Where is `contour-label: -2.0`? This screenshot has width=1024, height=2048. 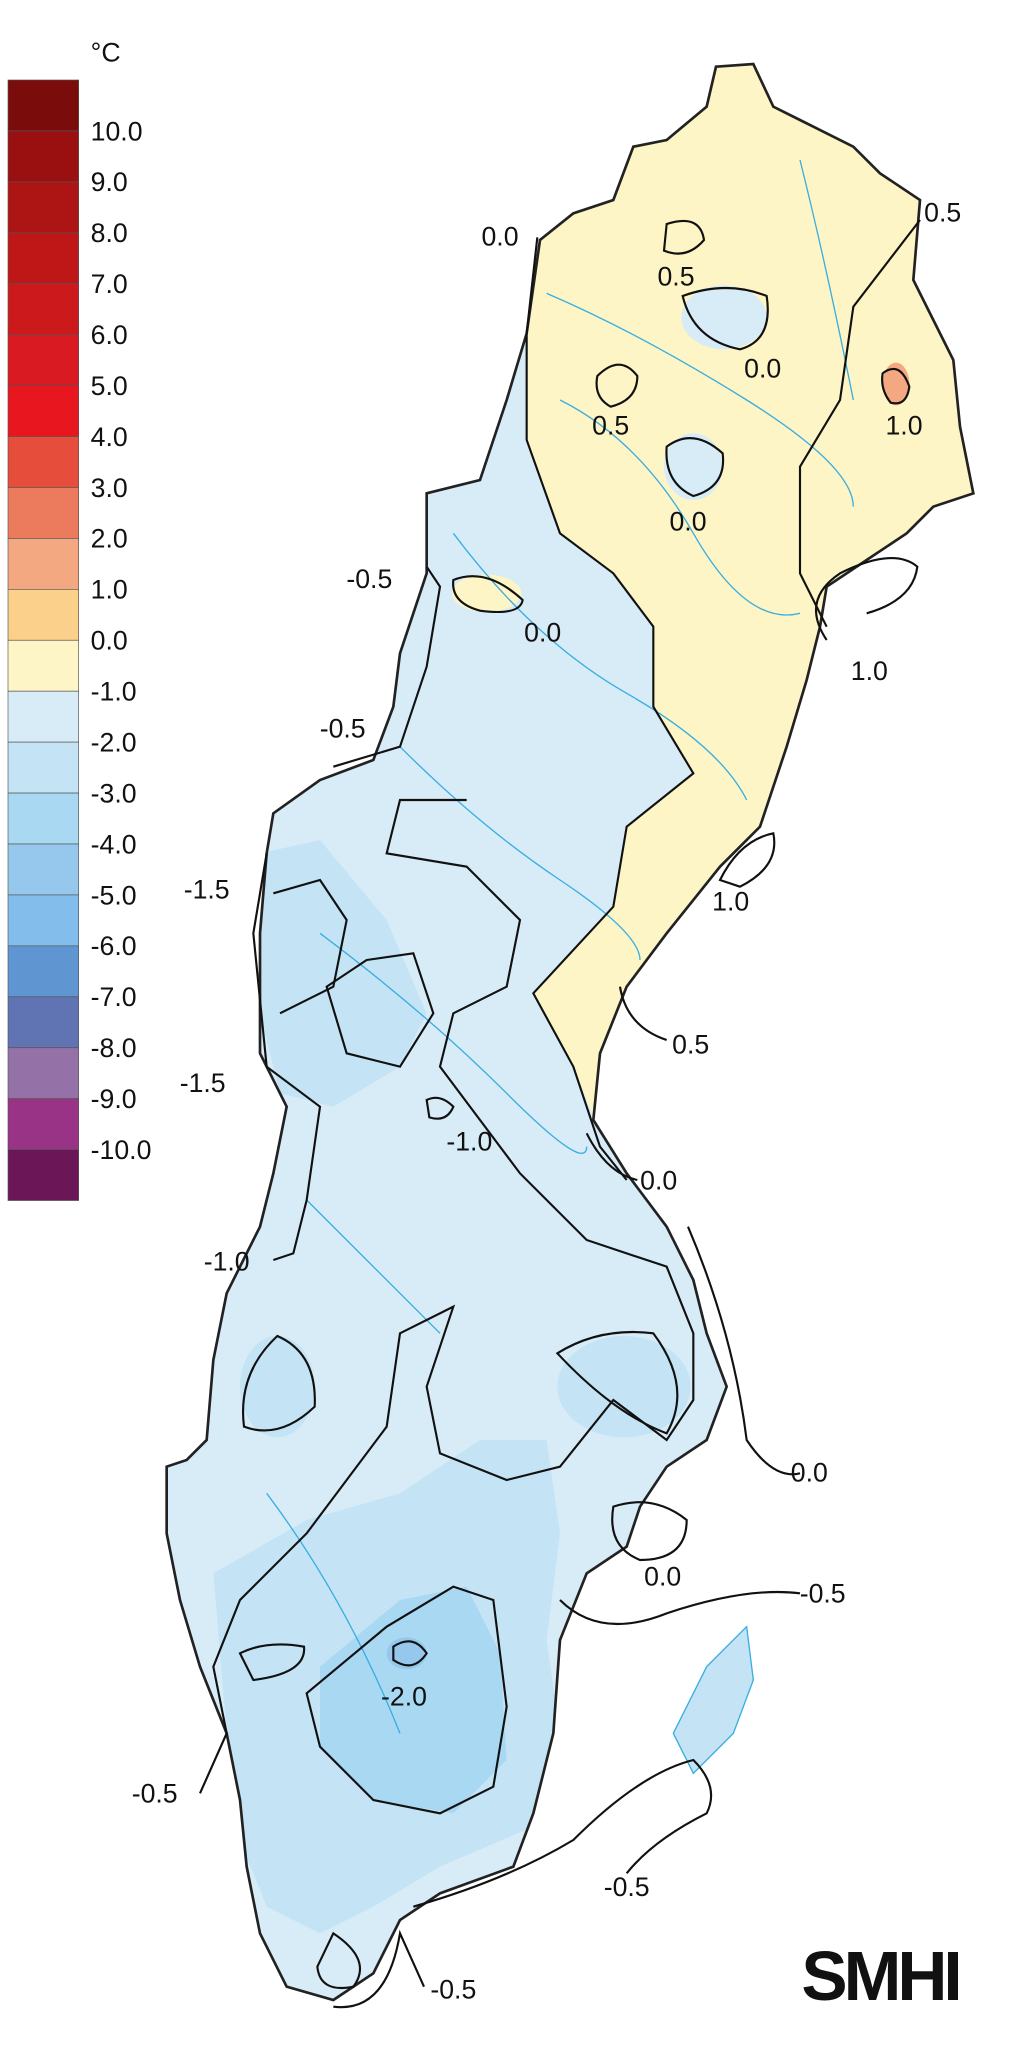
contour-label: -2.0 is located at coordinates (404, 1696).